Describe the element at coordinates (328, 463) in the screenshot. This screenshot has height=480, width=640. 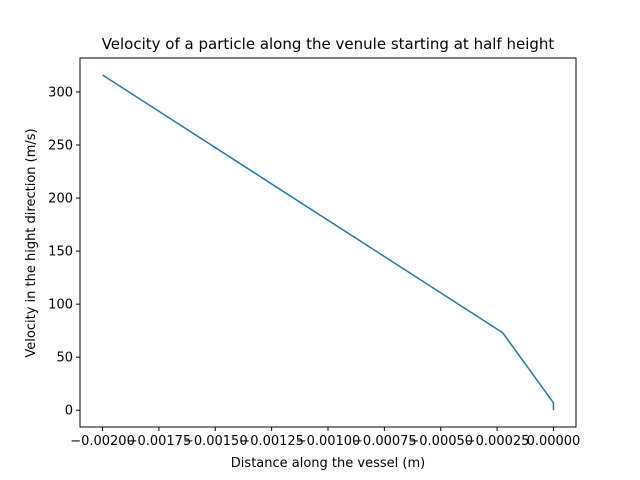
I see `x-axis-label: Distance along the vessel (m)` at that location.